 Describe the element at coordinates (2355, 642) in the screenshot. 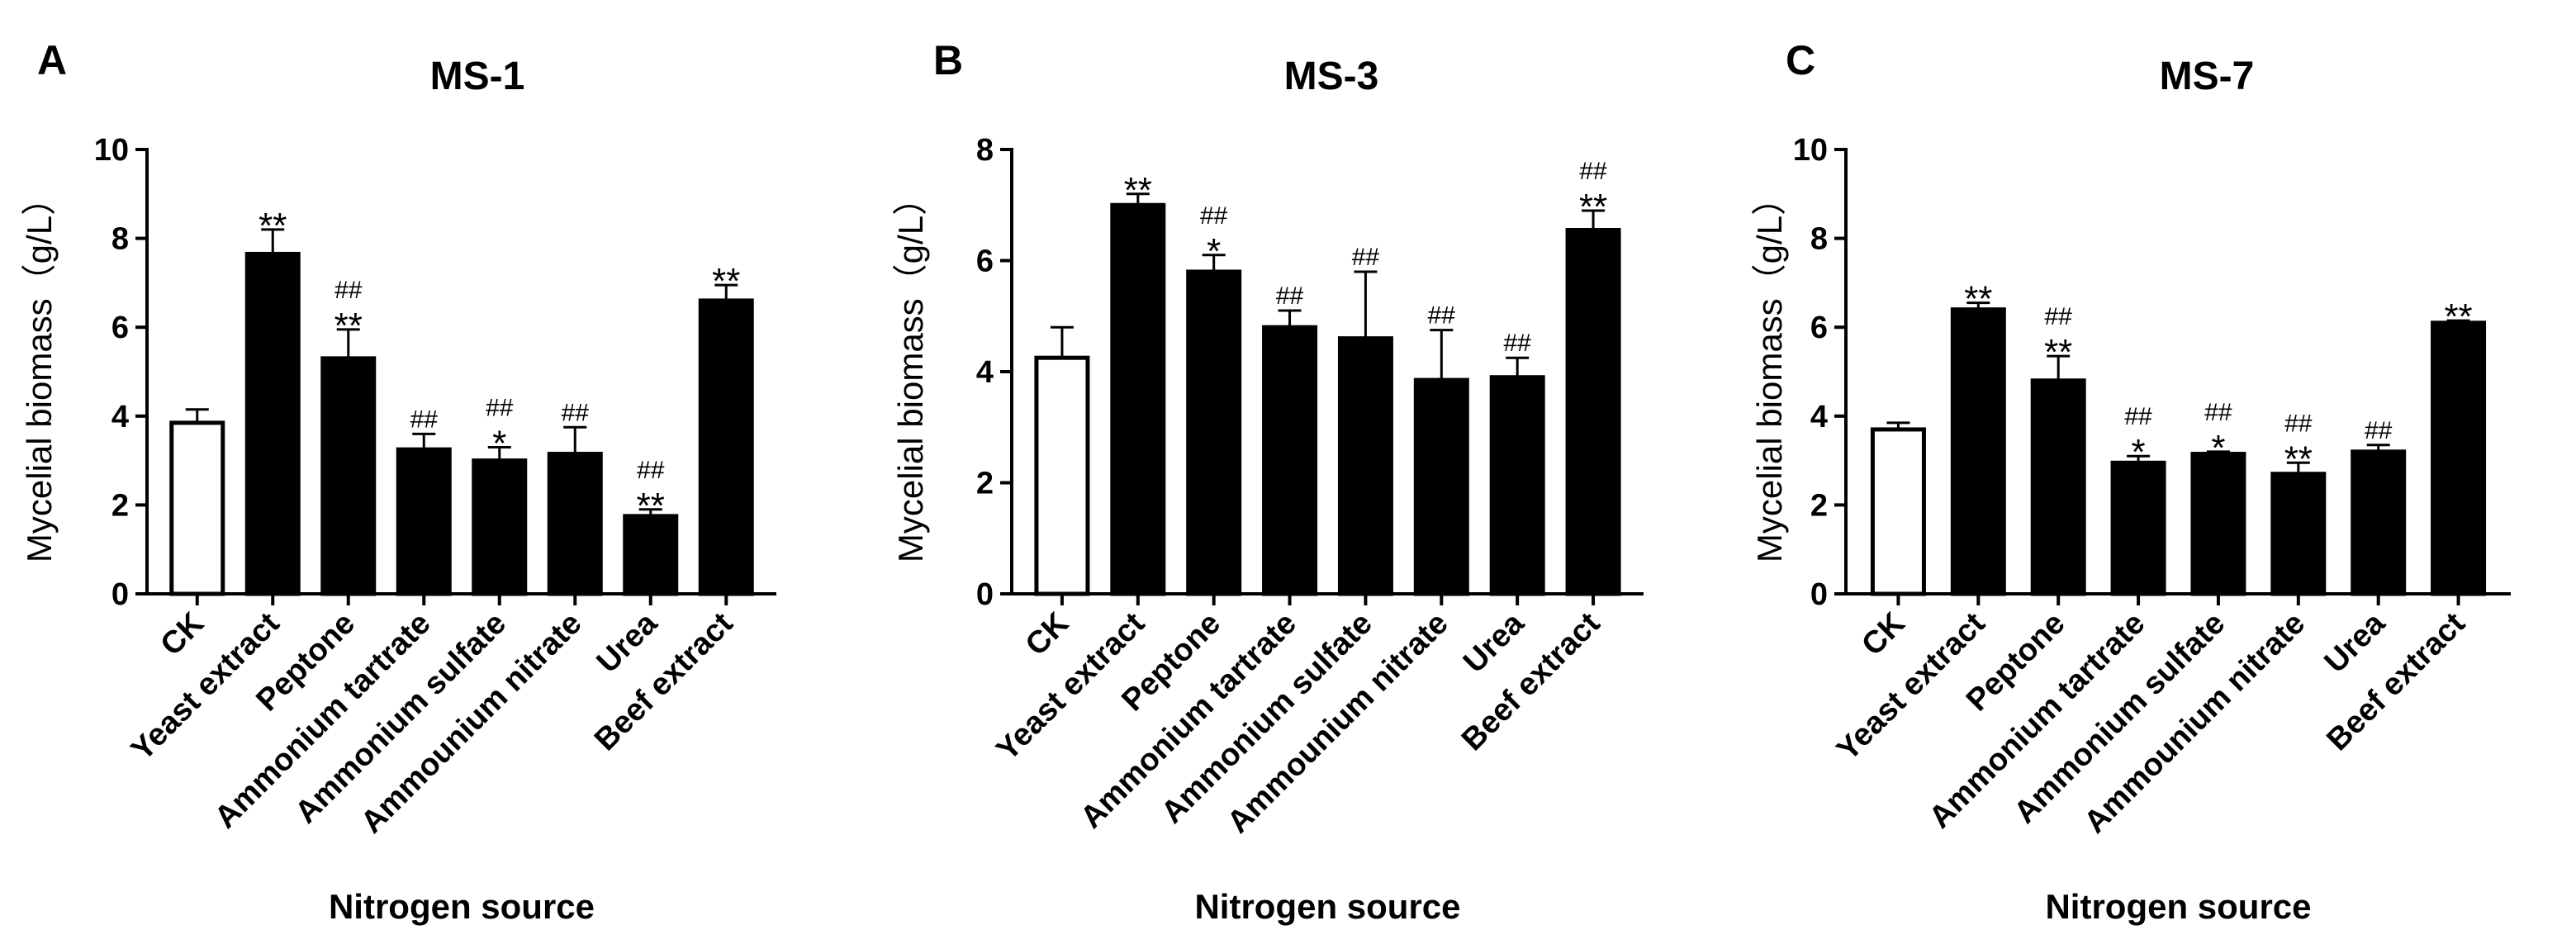

I see `x-tick-label: Urea` at that location.